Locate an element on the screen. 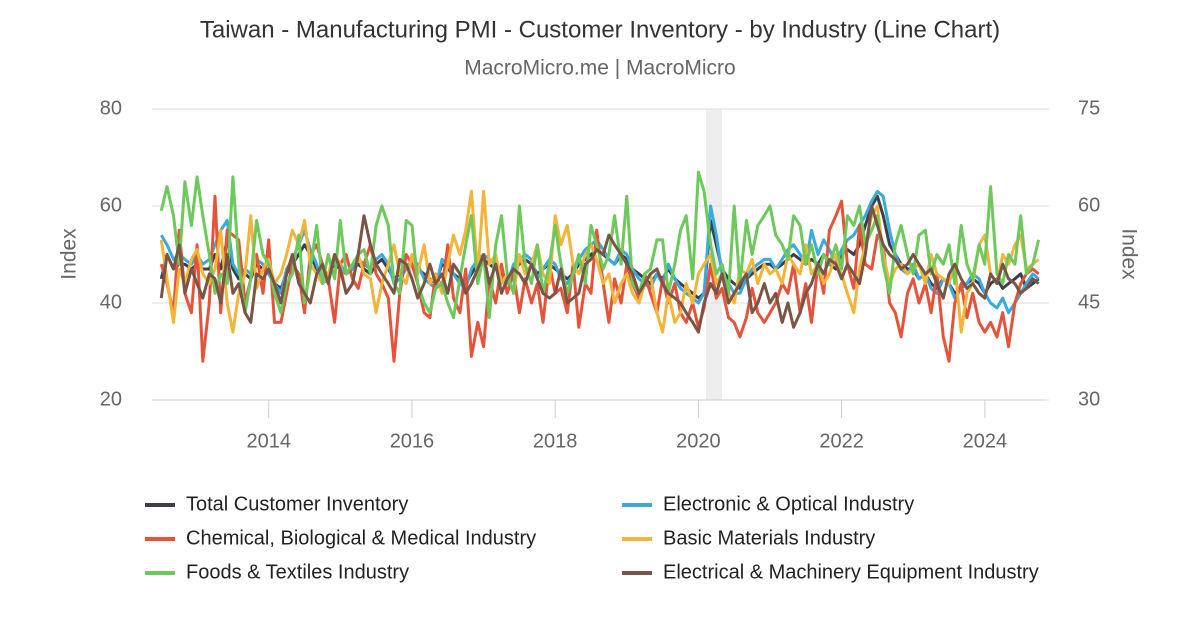  y-axis-label: Index is located at coordinates (69, 254).